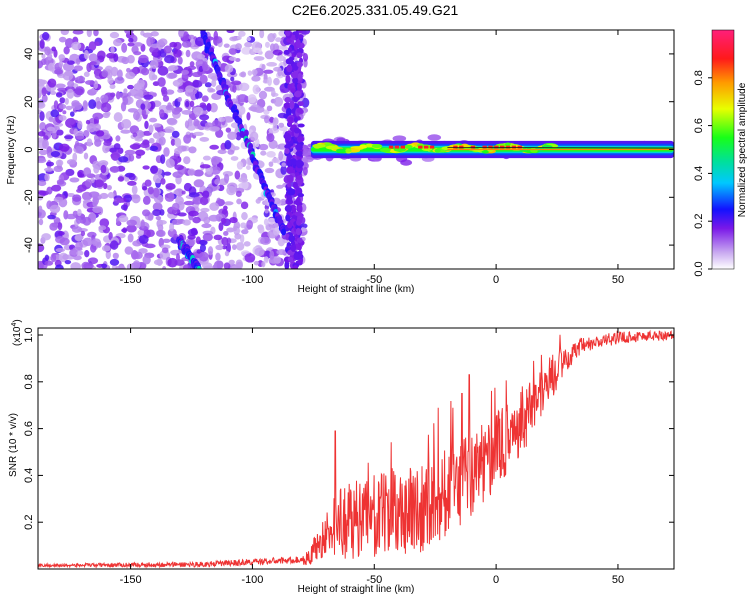 The width and height of the screenshot is (750, 600). What do you see at coordinates (502, 147) in the screenshot?
I see `signal-core` at bounding box center [502, 147].